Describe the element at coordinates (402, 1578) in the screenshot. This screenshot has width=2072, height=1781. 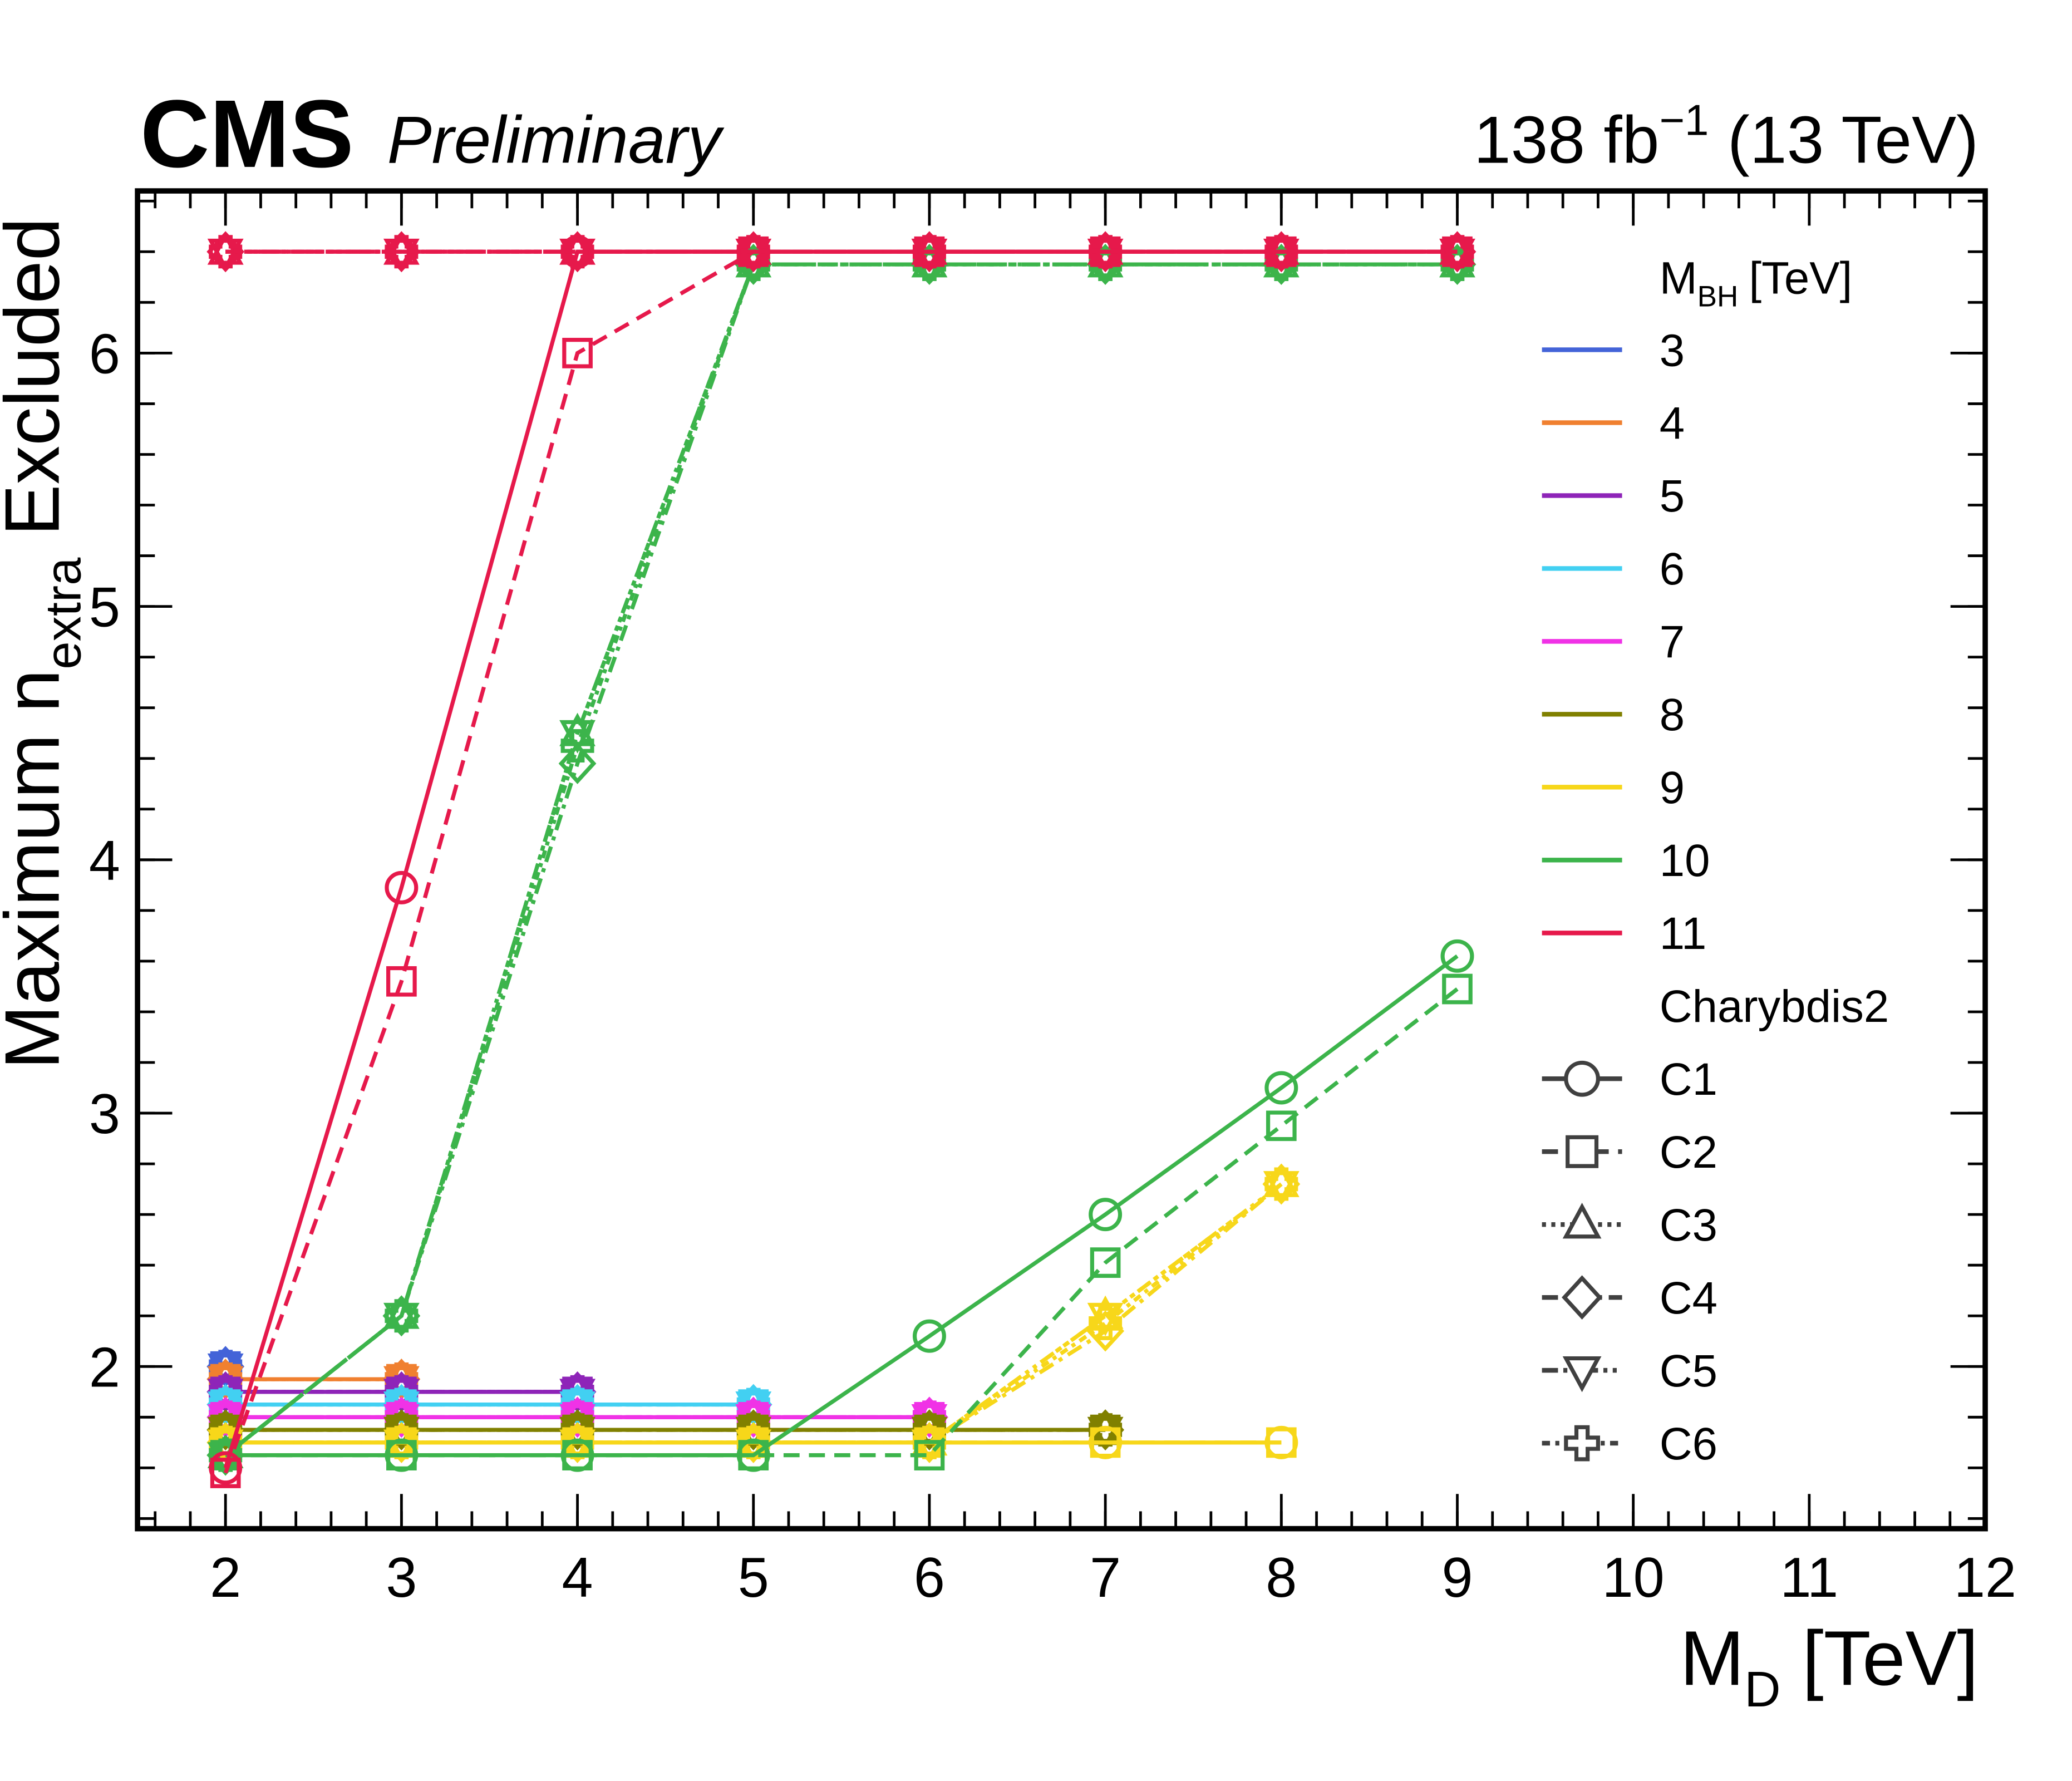
I see `x-tick-label: 3` at that location.